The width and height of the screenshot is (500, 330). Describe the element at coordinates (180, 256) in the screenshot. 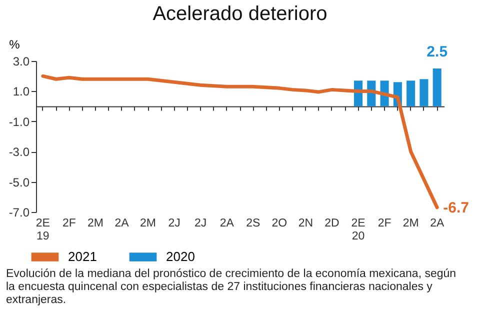

I see `legend-label: 2020` at that location.